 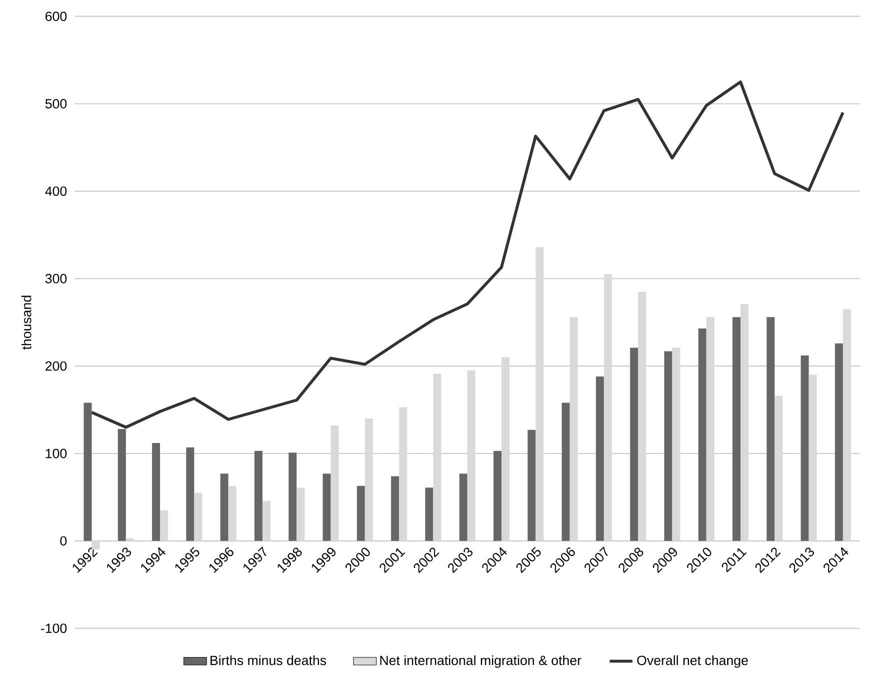 I want to click on y-tick-label: -100, so click(x=54, y=629).